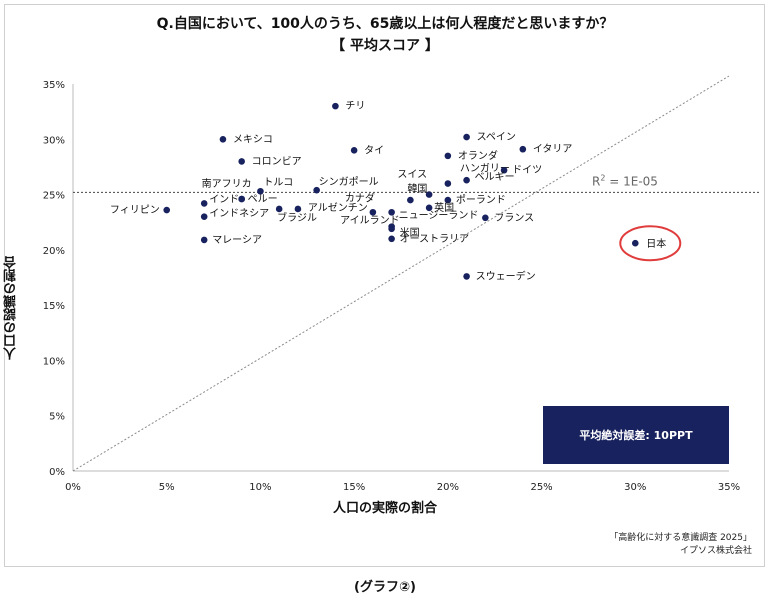  I want to click on data-point-label: フィリピン, so click(135, 210).